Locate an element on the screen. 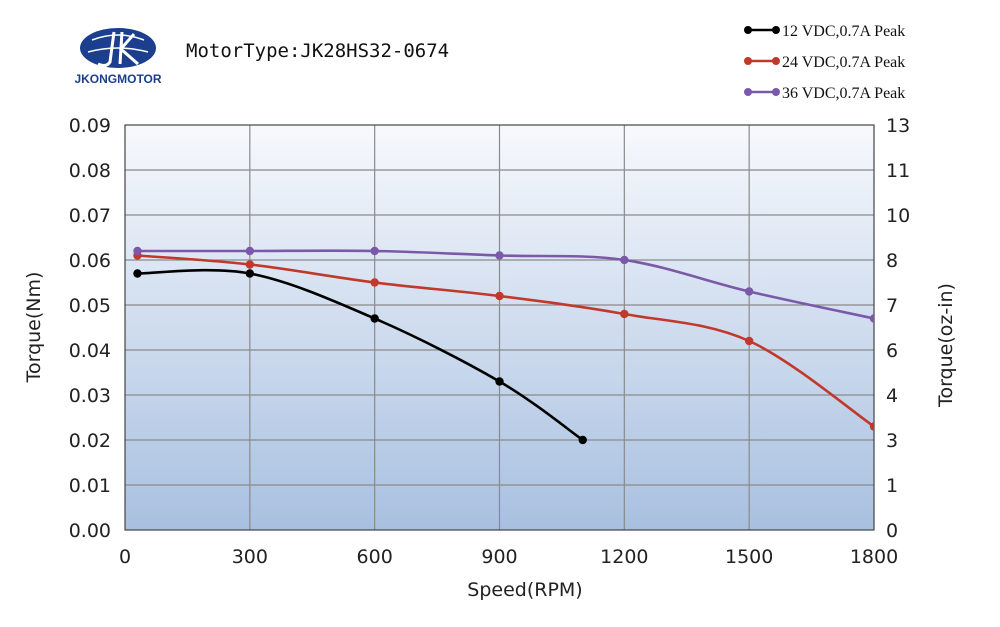 The image size is (1000, 627). y-tick-label: 0.00 is located at coordinates (90, 531).